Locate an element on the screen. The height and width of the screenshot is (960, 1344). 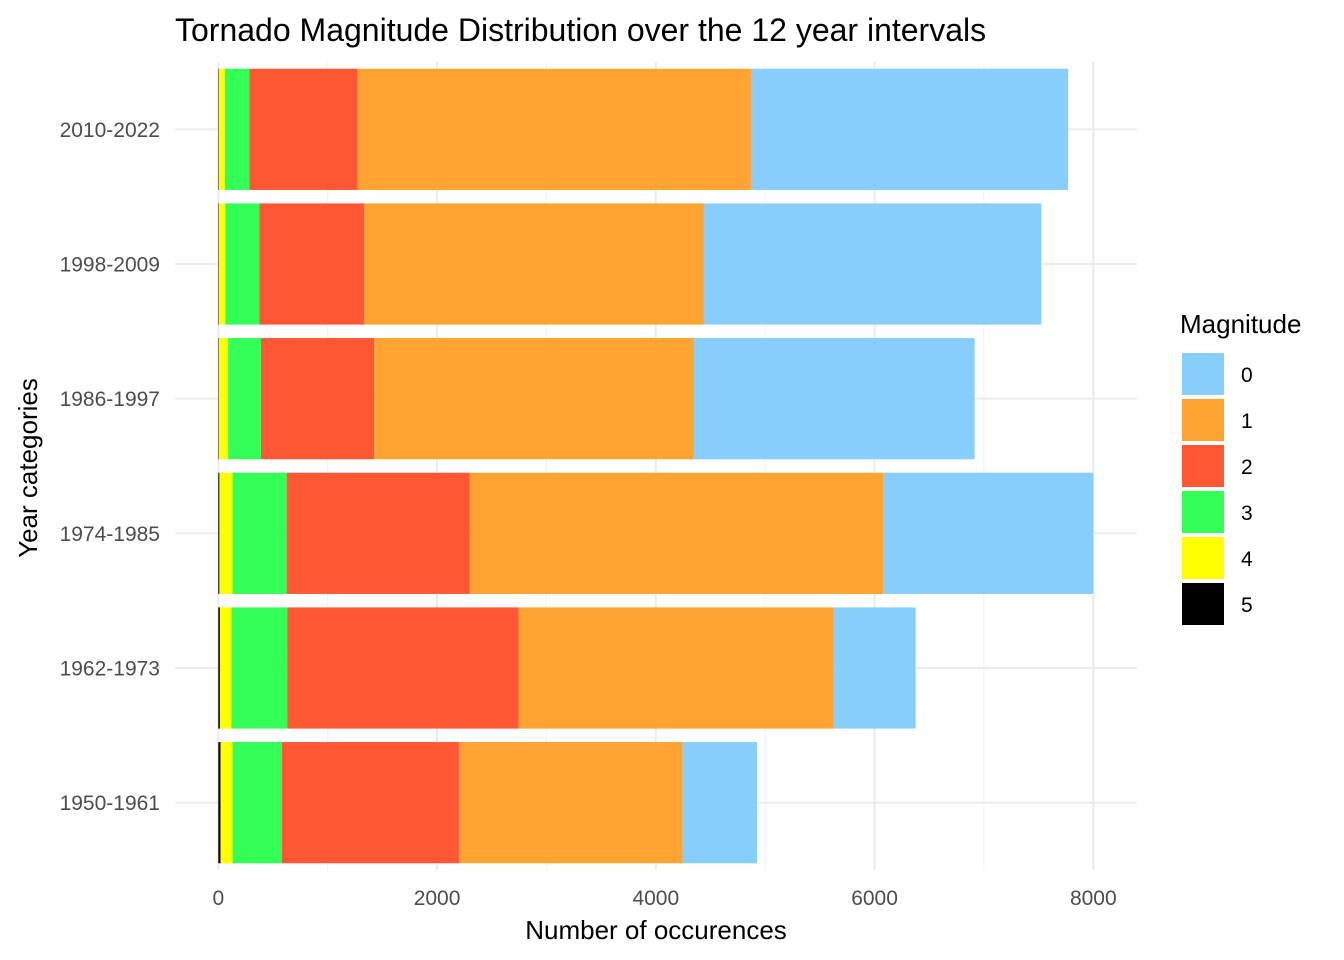
bar-segment-mag1-1998-2009 is located at coordinates (534, 264).